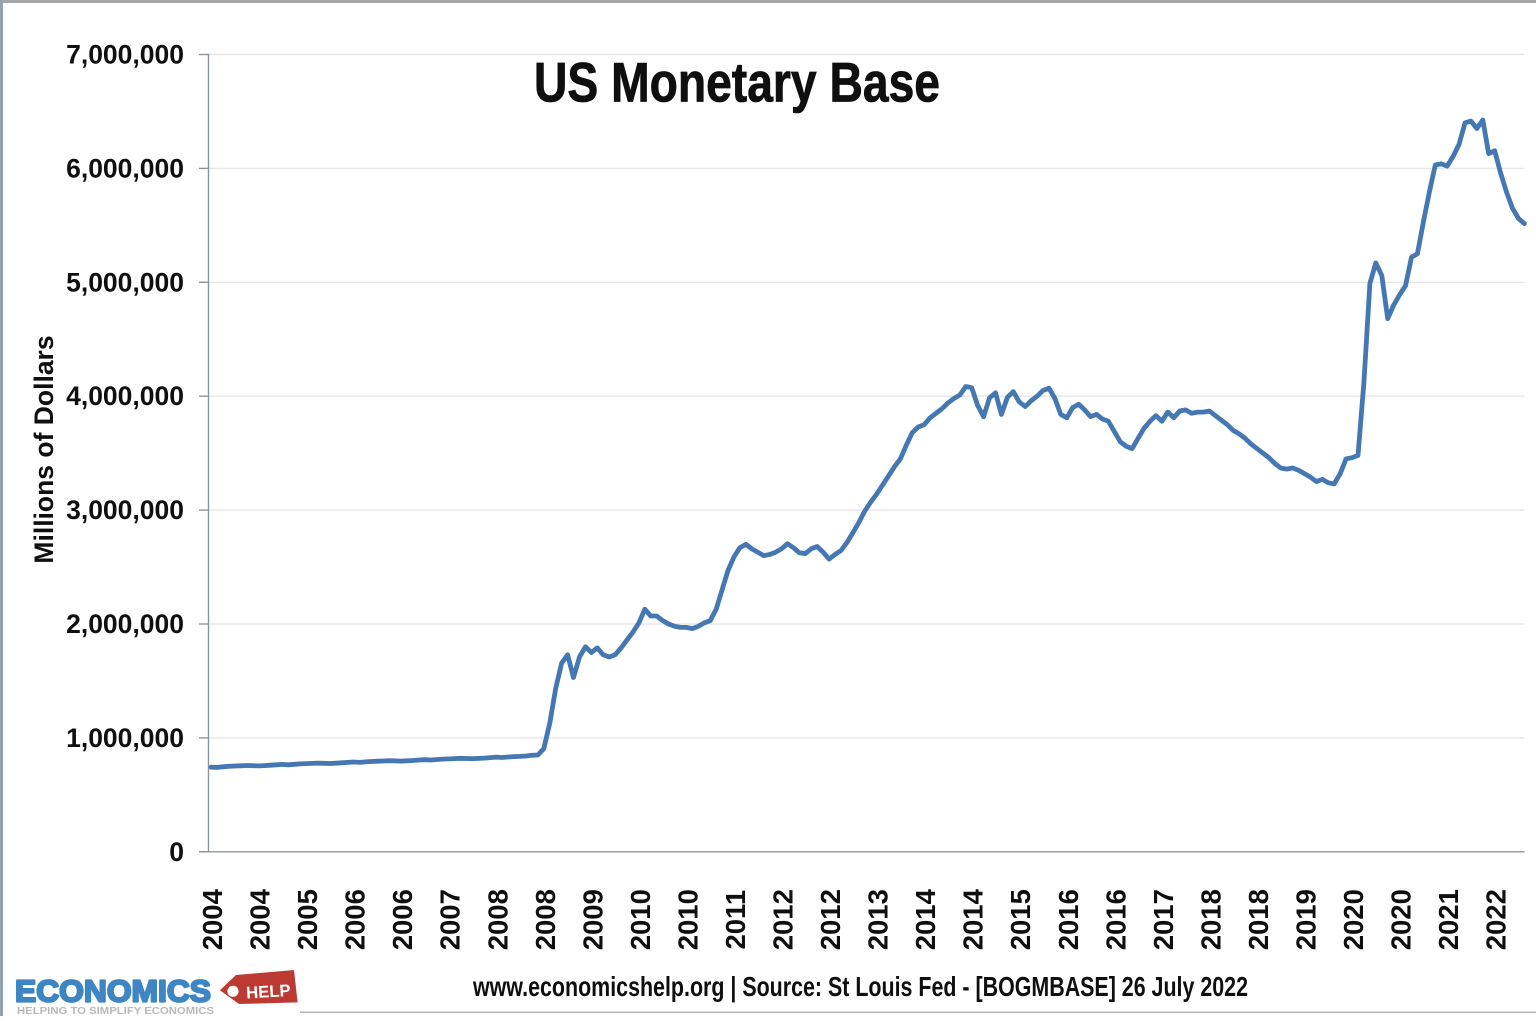 The width and height of the screenshot is (1536, 1021). I want to click on svg-text: 2009, so click(592, 919).